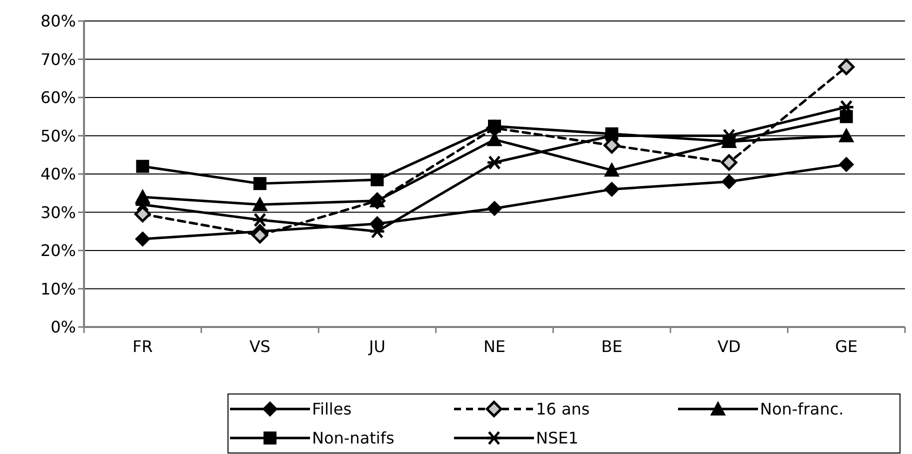  Describe the element at coordinates (557, 438) in the screenshot. I see `legend-label: NSE1` at that location.